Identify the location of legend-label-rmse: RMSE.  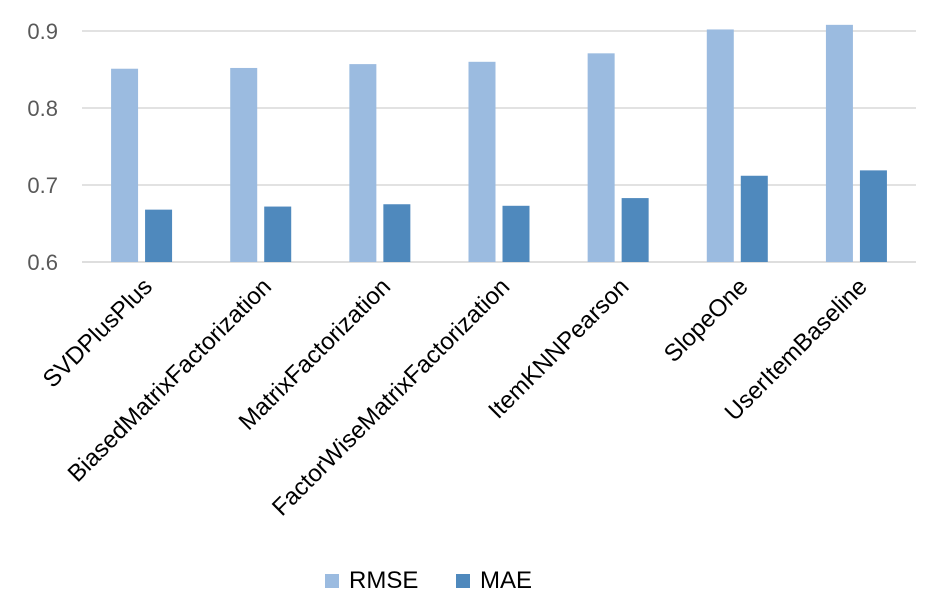
(383, 580).